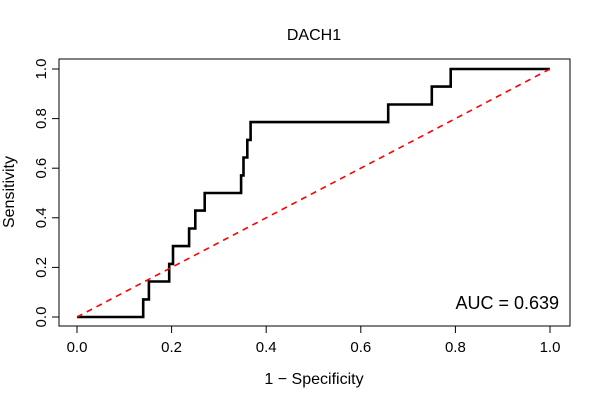 This screenshot has width=600, height=405. Describe the element at coordinates (313, 379) in the screenshot. I see `x-axis-label: 1 − Specificity` at that location.